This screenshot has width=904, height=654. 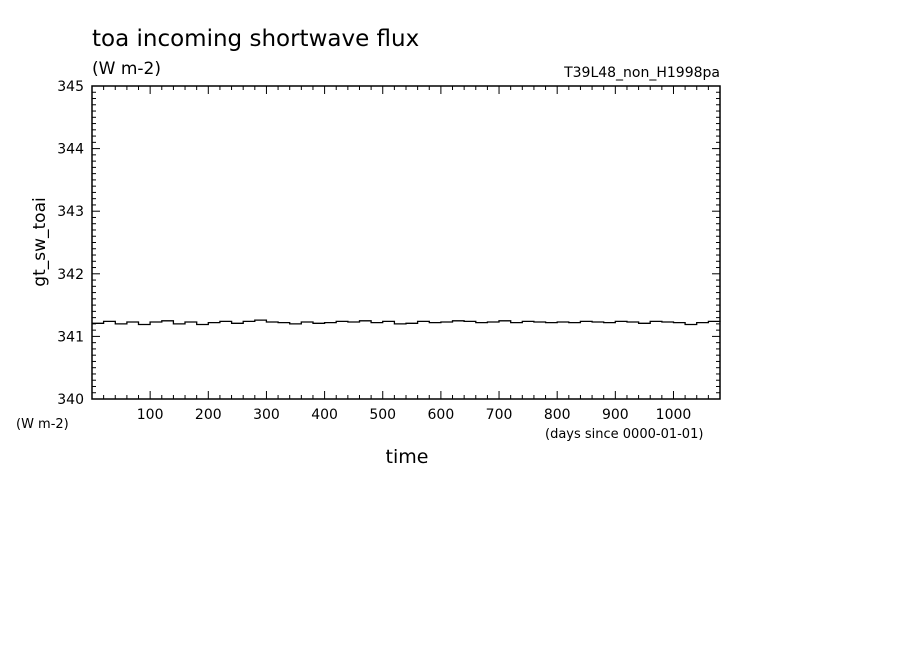 What do you see at coordinates (42, 424) in the screenshot?
I see `y-axis-units: (W m-2)` at bounding box center [42, 424].